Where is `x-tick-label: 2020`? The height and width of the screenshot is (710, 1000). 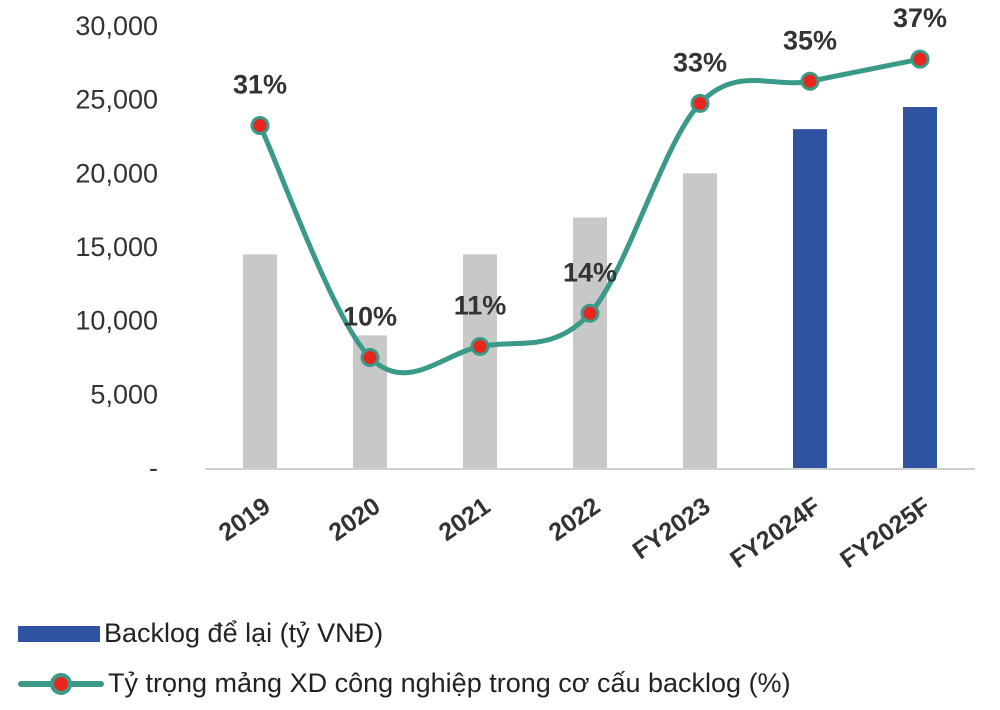 x-tick-label: 2020 is located at coordinates (355, 519).